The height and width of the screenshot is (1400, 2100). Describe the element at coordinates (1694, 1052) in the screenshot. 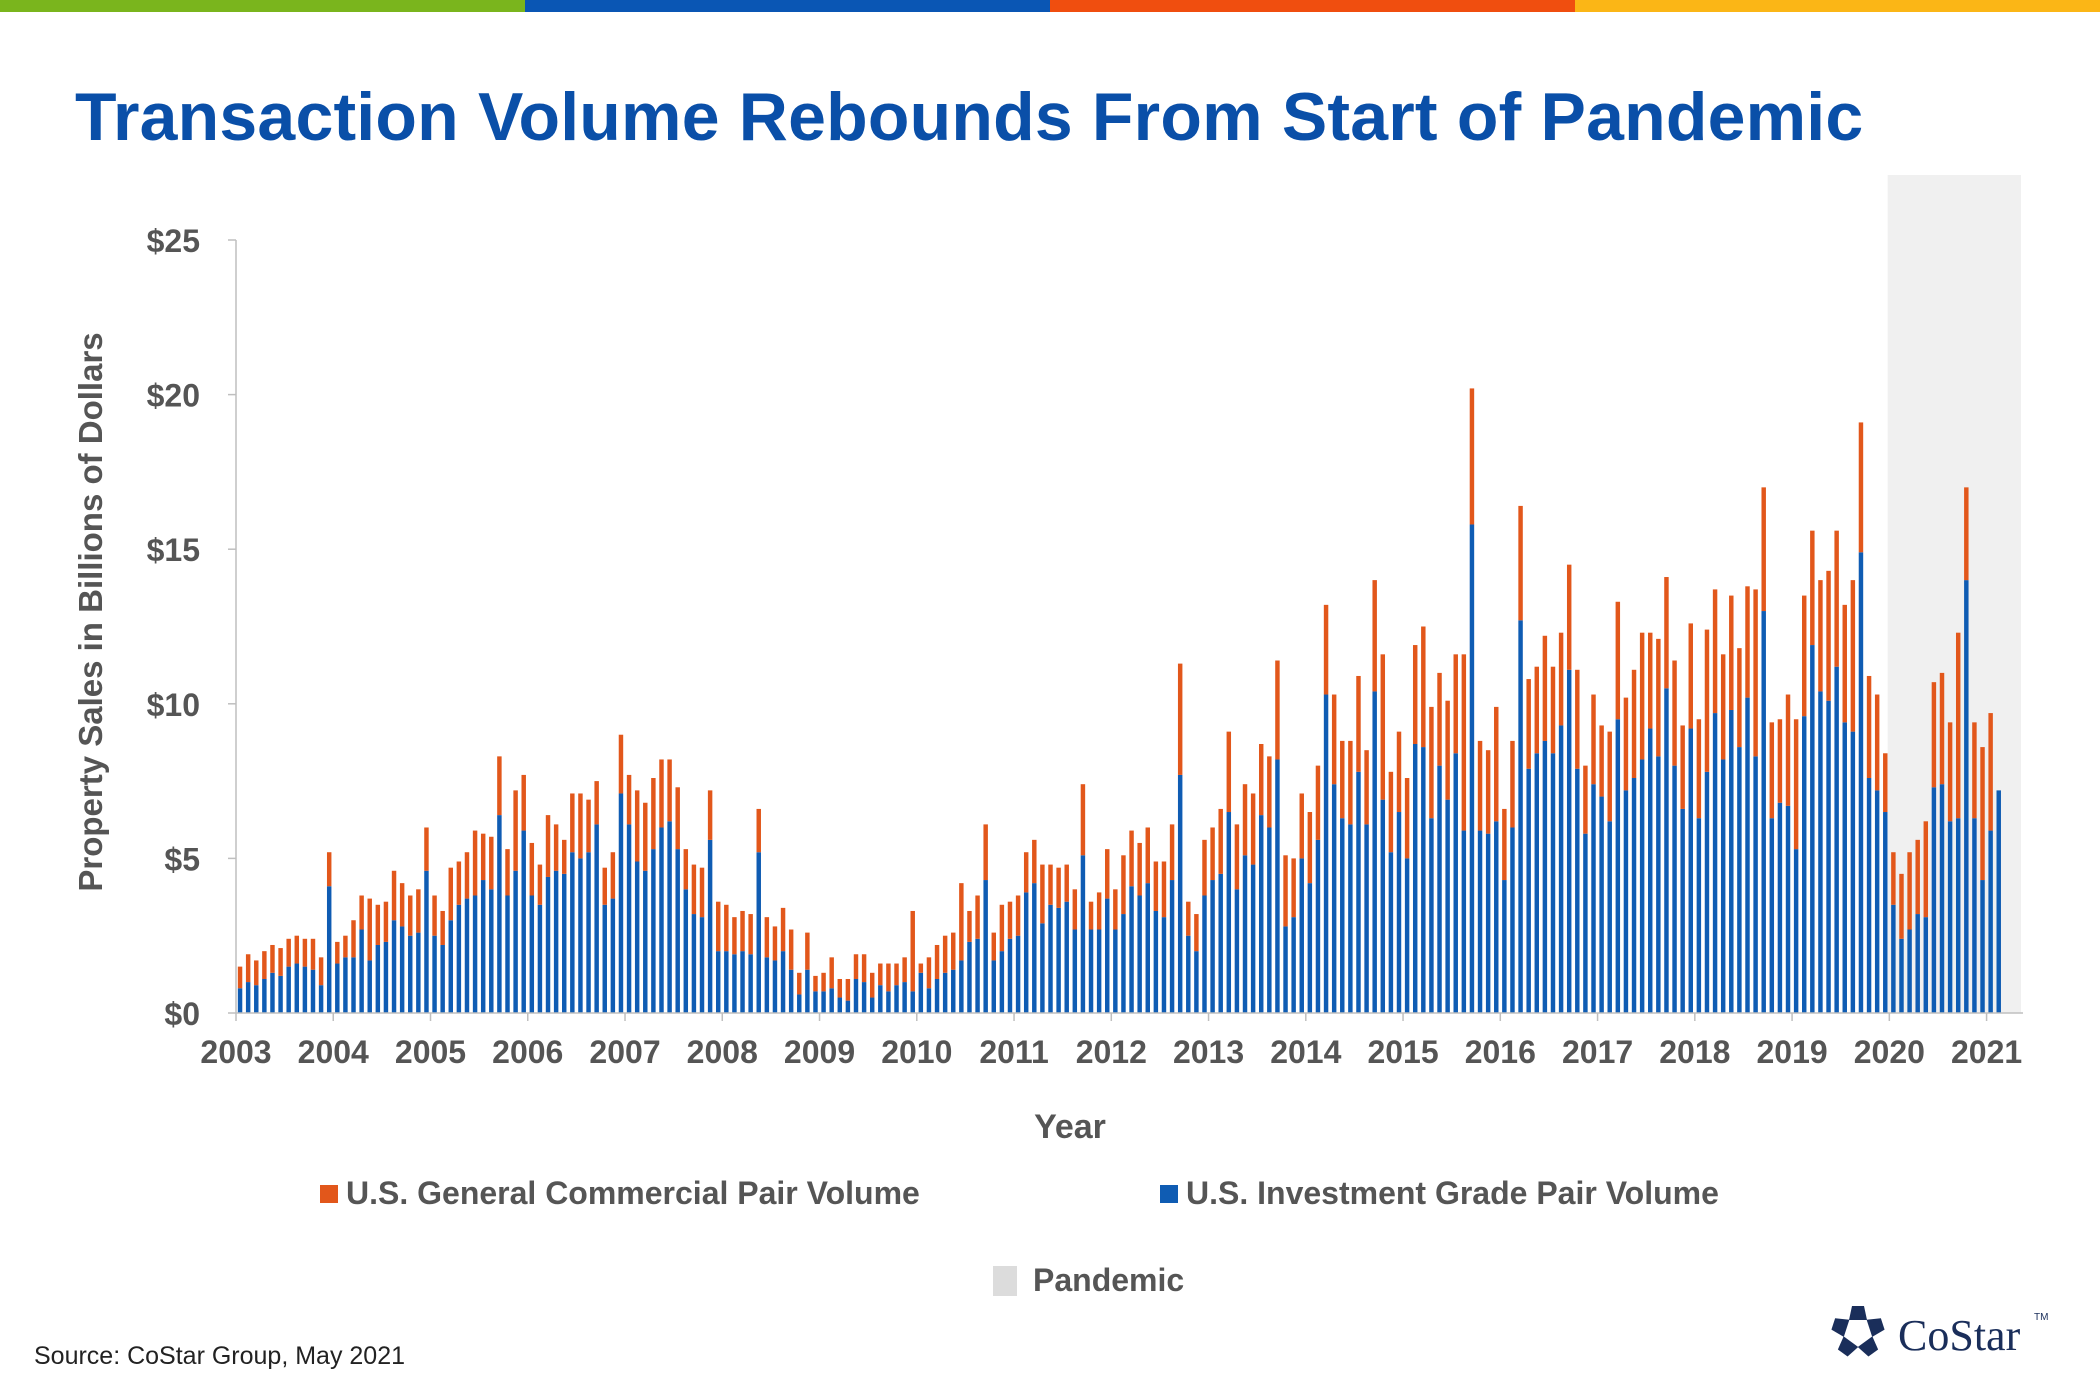

I see `x-tick-label: 2018` at that location.